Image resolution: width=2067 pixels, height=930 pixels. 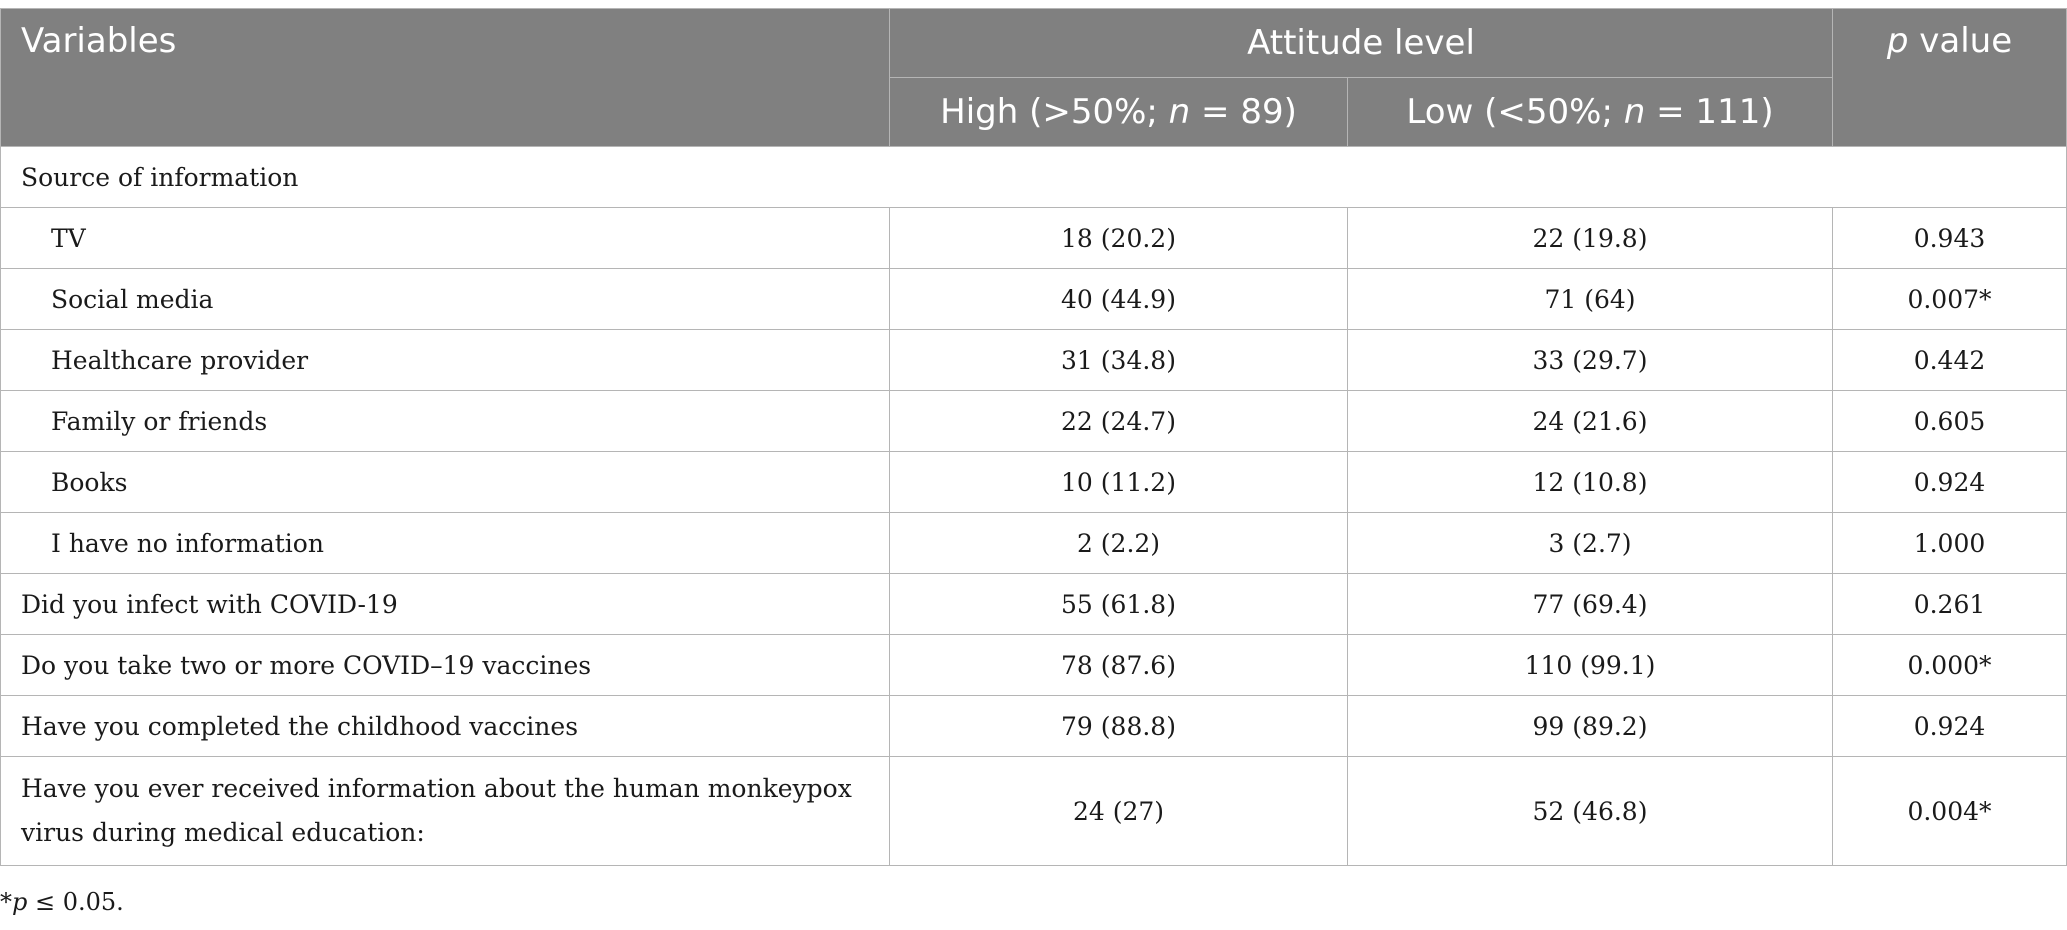 I want to click on row-p: 0.000*, so click(x=1949, y=665).